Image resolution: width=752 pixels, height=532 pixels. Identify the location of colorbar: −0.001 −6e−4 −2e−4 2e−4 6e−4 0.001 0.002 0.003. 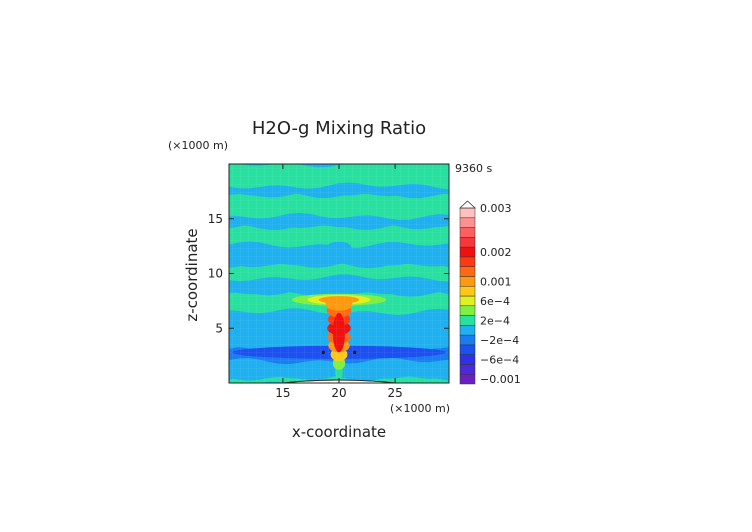
(489, 293).